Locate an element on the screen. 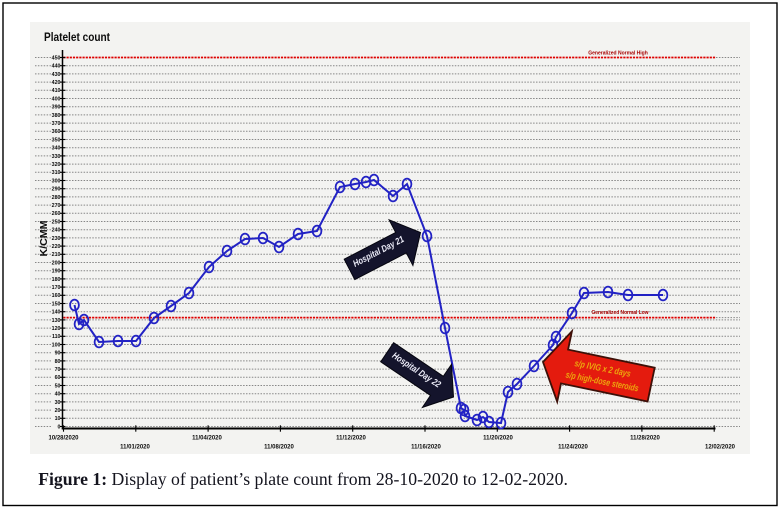 Image resolution: width=783 pixels, height=516 pixels. svg-text: 30 is located at coordinates (58, 403).